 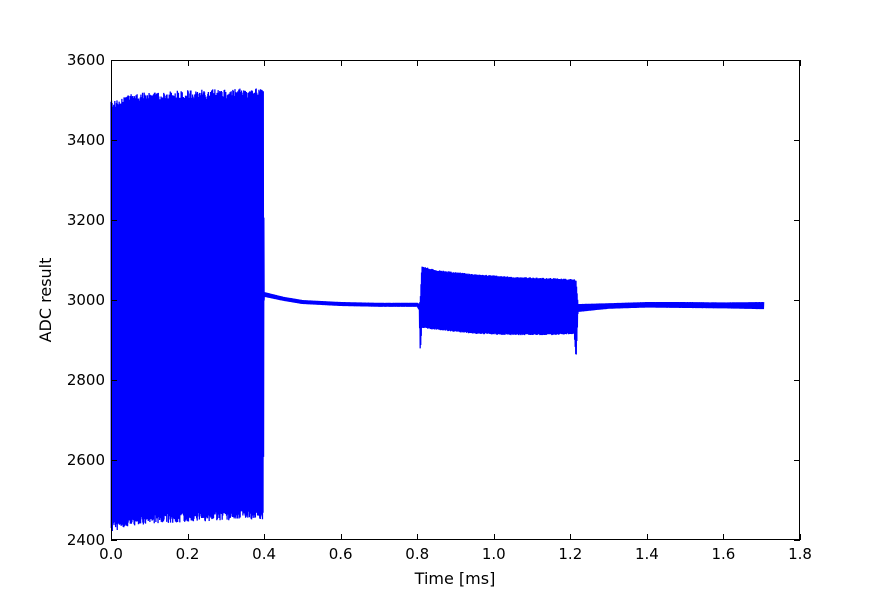 I want to click on y-tick-label: 3200, so click(x=86, y=220).